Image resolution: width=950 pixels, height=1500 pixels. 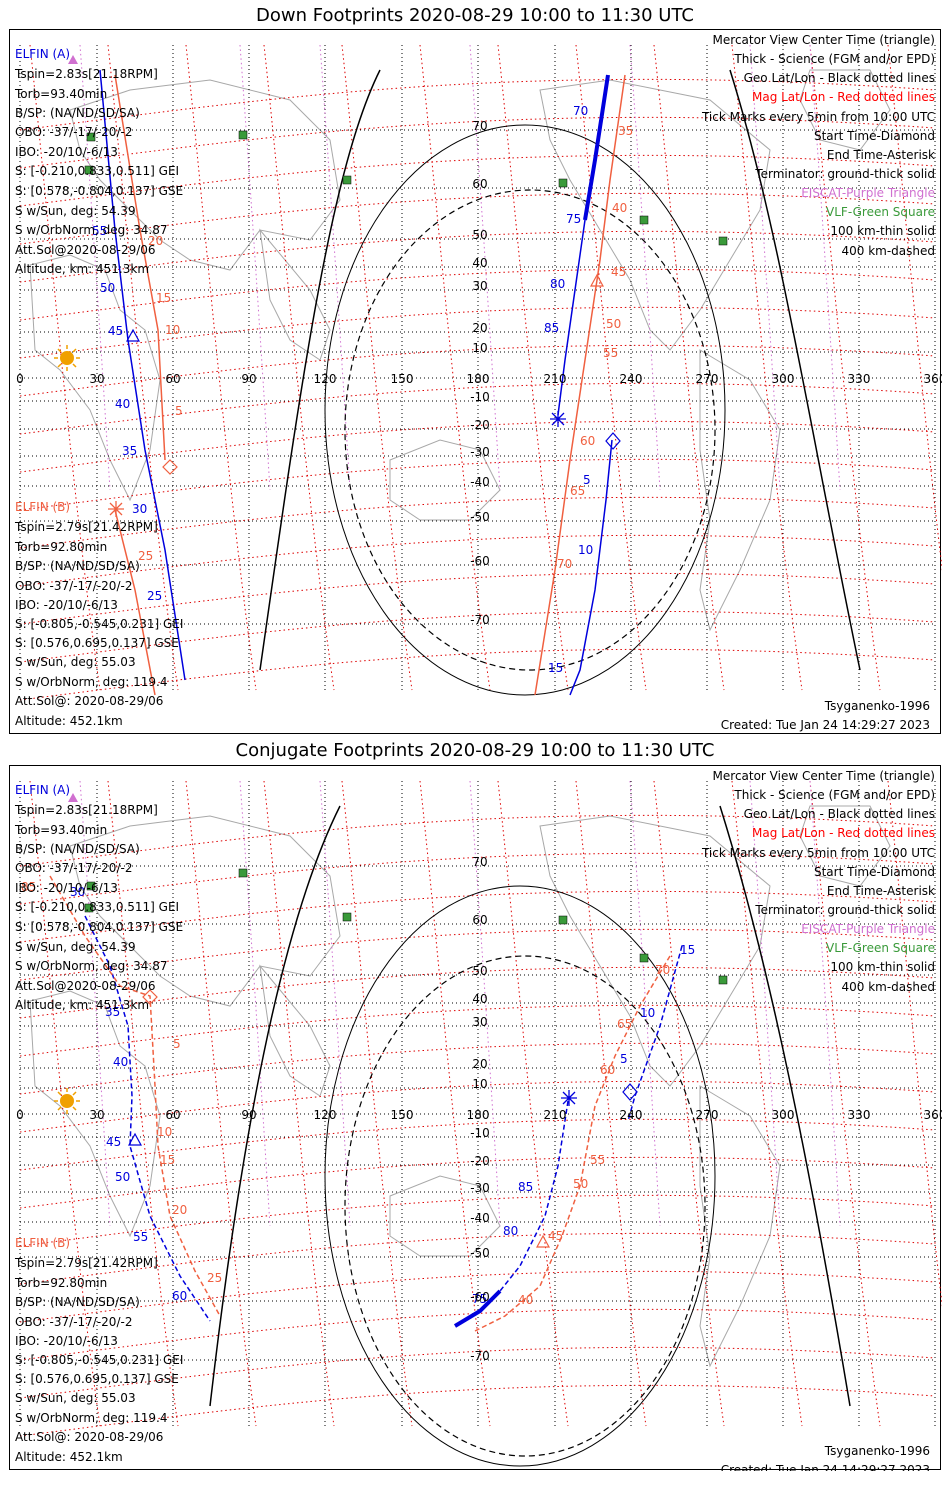 What do you see at coordinates (479, 971) in the screenshot?
I see `lat-tick-label: 50` at bounding box center [479, 971].